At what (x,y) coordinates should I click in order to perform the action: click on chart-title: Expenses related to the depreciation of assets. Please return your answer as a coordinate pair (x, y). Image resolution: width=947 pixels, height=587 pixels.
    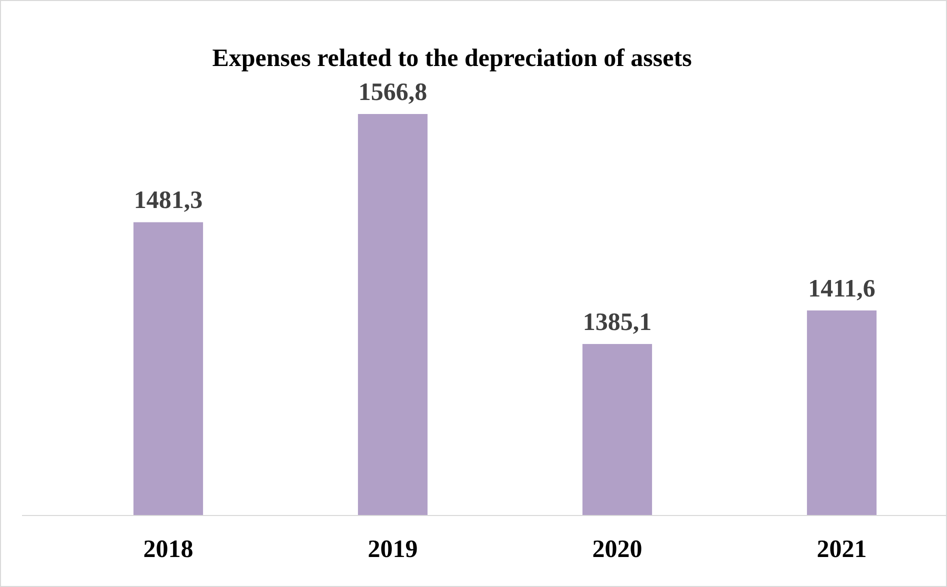
    Looking at the image, I should click on (452, 58).